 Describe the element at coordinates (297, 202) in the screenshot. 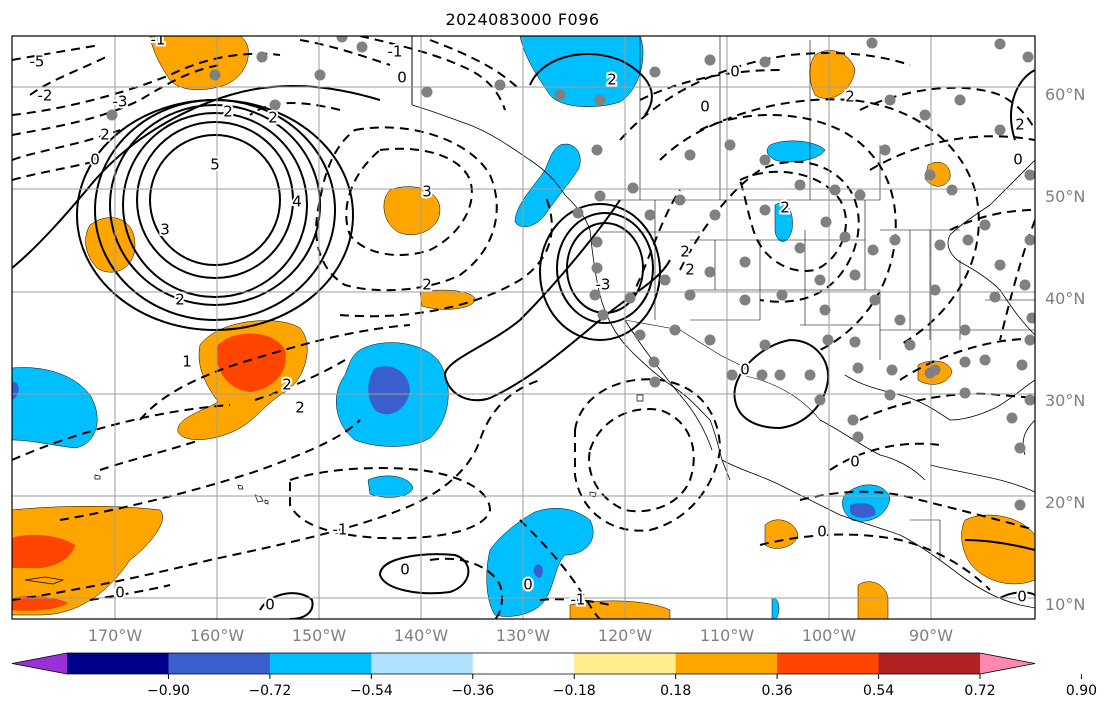

I see `contour-label: 4` at that location.